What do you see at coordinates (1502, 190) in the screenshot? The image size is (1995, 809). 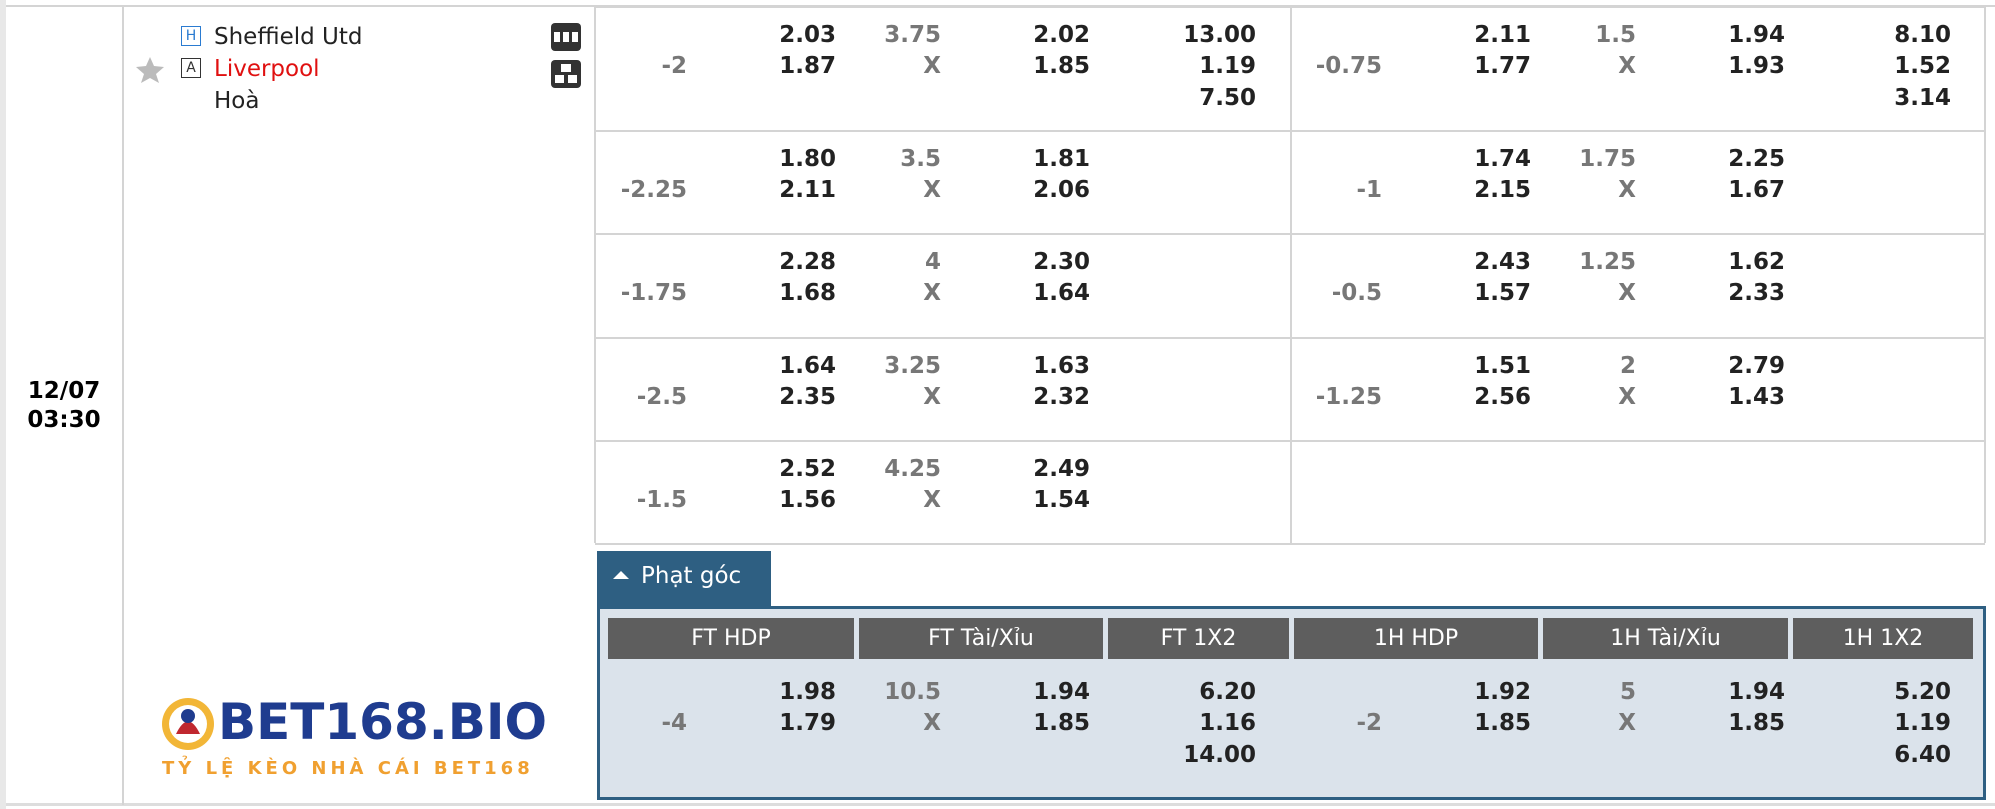 I see `away-odd: 2.15` at bounding box center [1502, 190].